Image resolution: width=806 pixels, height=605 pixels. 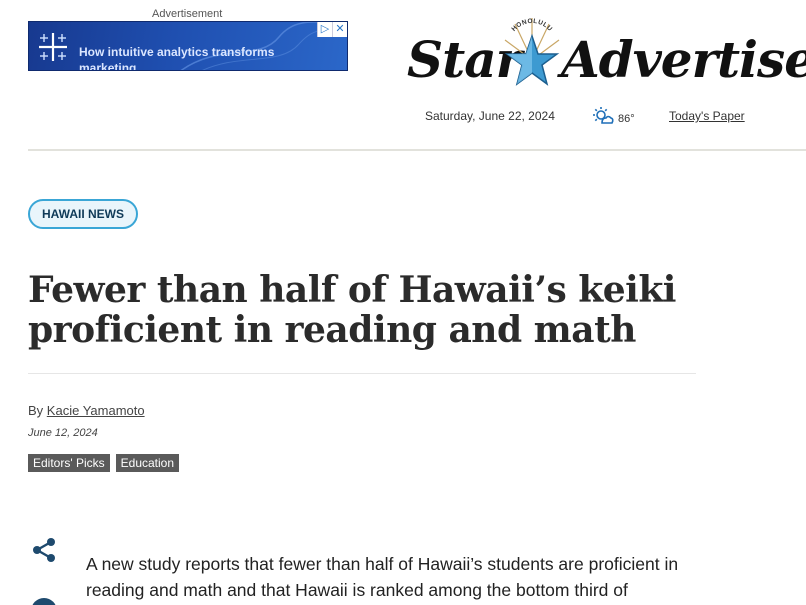 What do you see at coordinates (147, 463) in the screenshot?
I see `tag-education: Education` at bounding box center [147, 463].